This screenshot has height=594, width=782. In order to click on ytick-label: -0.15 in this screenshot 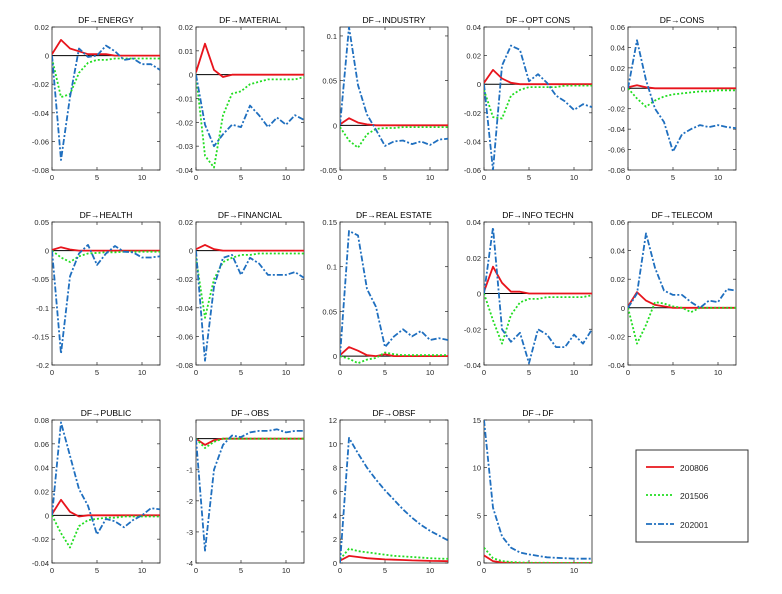, I will do `click(40, 336)`.